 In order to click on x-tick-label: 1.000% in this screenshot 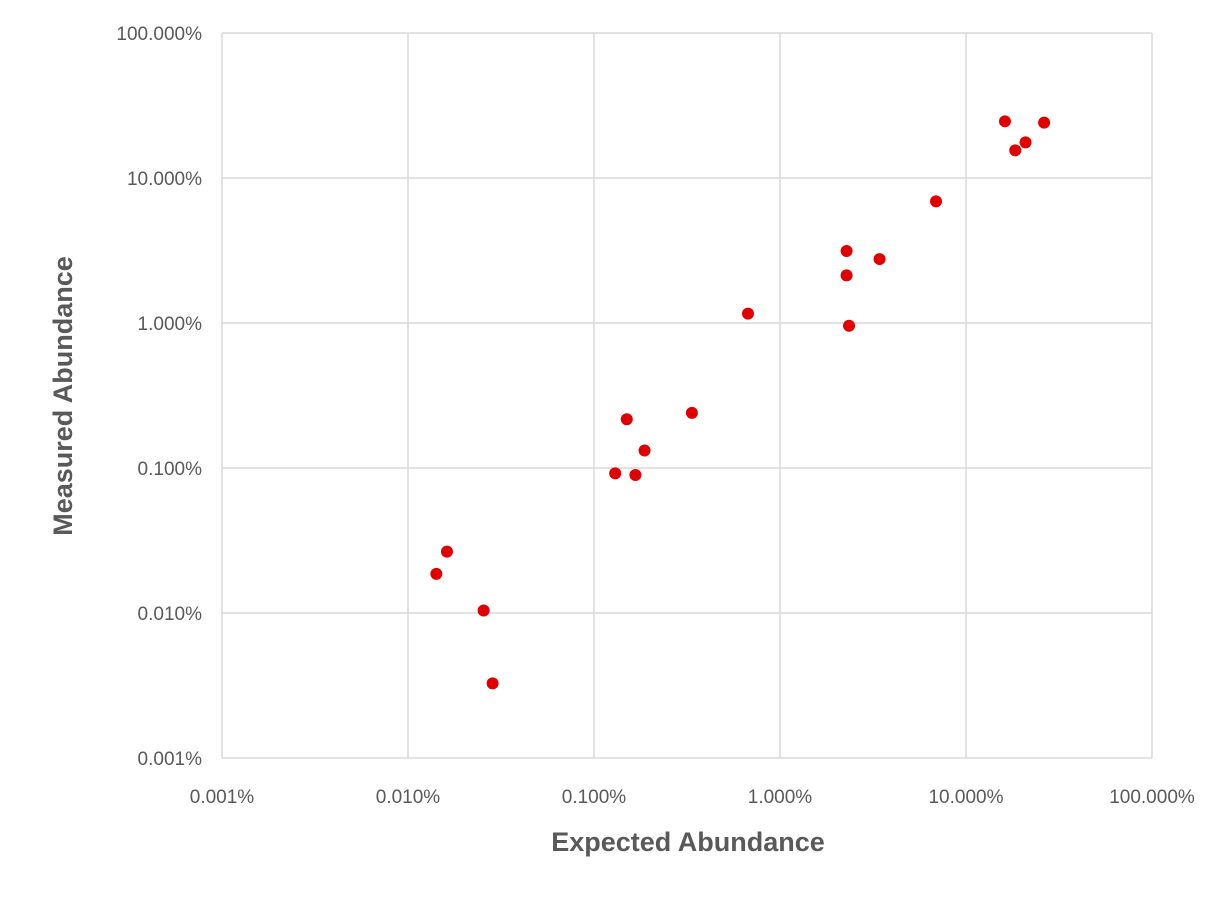, I will do `click(780, 797)`.